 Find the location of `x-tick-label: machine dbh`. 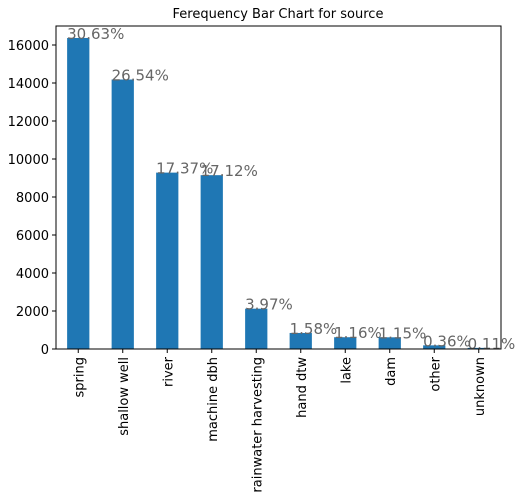

x-tick-label: machine dbh is located at coordinates (213, 399).